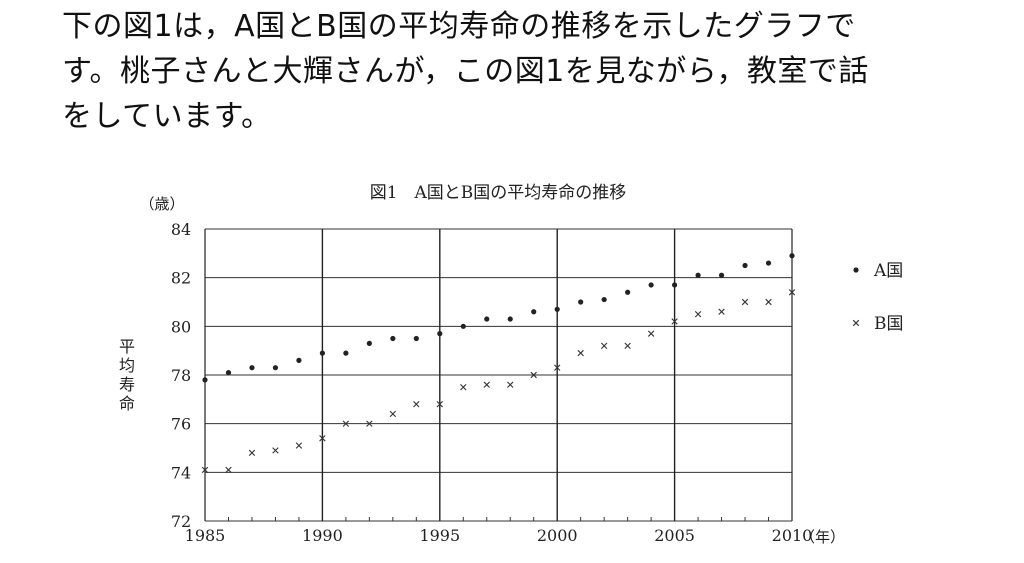  What do you see at coordinates (439, 535) in the screenshot?
I see `x-tick-label: 1995` at bounding box center [439, 535].